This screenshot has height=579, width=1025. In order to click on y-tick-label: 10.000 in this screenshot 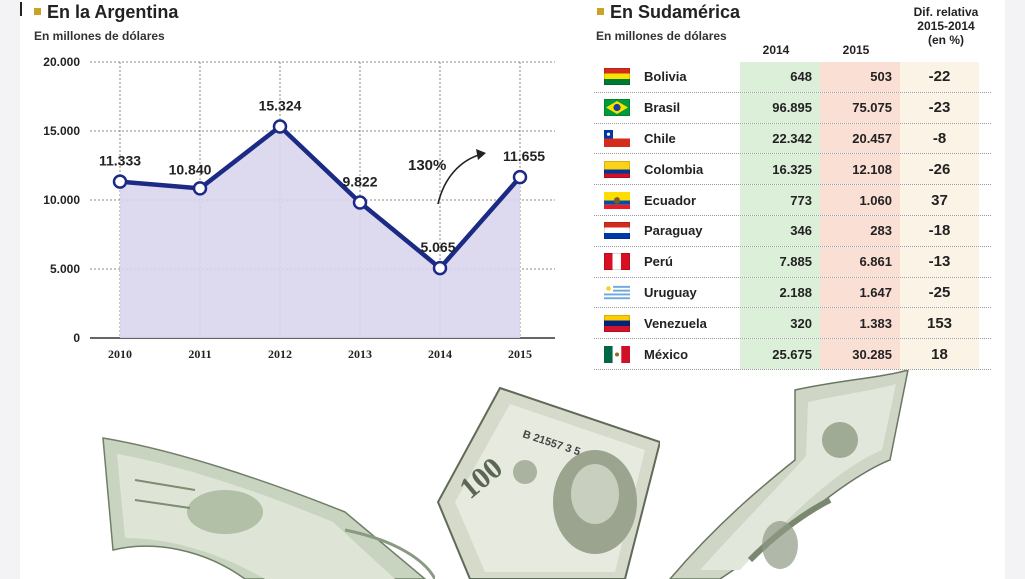, I will do `click(61, 200)`.